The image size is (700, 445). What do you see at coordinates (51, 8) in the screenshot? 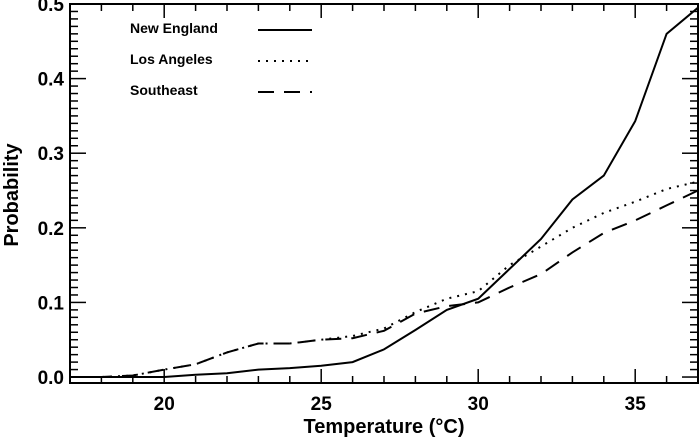
I see `y-tick-label: 0.5` at bounding box center [51, 8].